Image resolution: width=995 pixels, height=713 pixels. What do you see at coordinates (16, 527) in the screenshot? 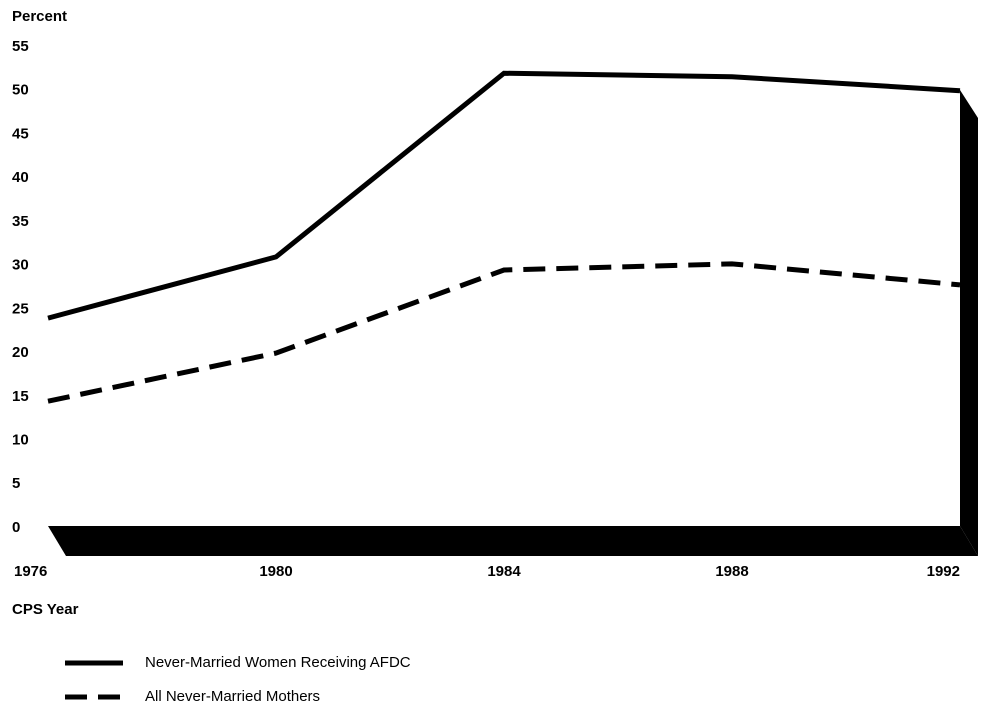
I see `y-tick-label: 0` at bounding box center [16, 527].